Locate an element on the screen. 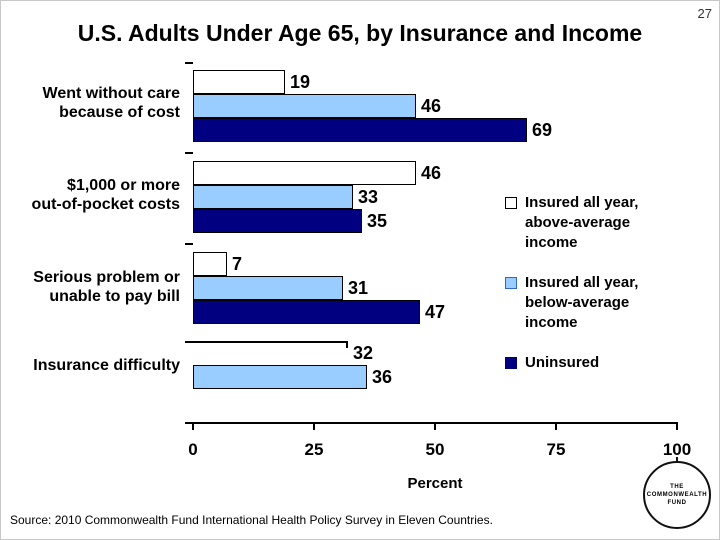  slide-number: 27 is located at coordinates (704, 13).